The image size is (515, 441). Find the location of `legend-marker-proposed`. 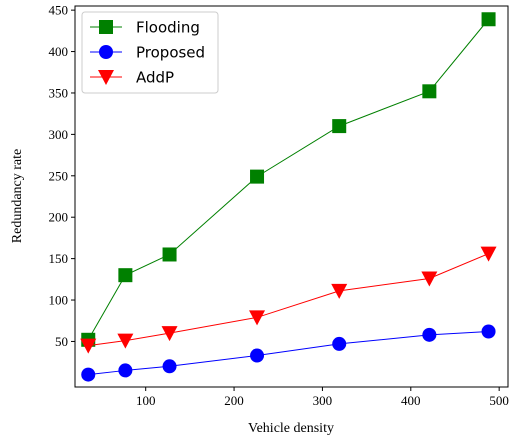

legend-marker-proposed is located at coordinates (106, 52).